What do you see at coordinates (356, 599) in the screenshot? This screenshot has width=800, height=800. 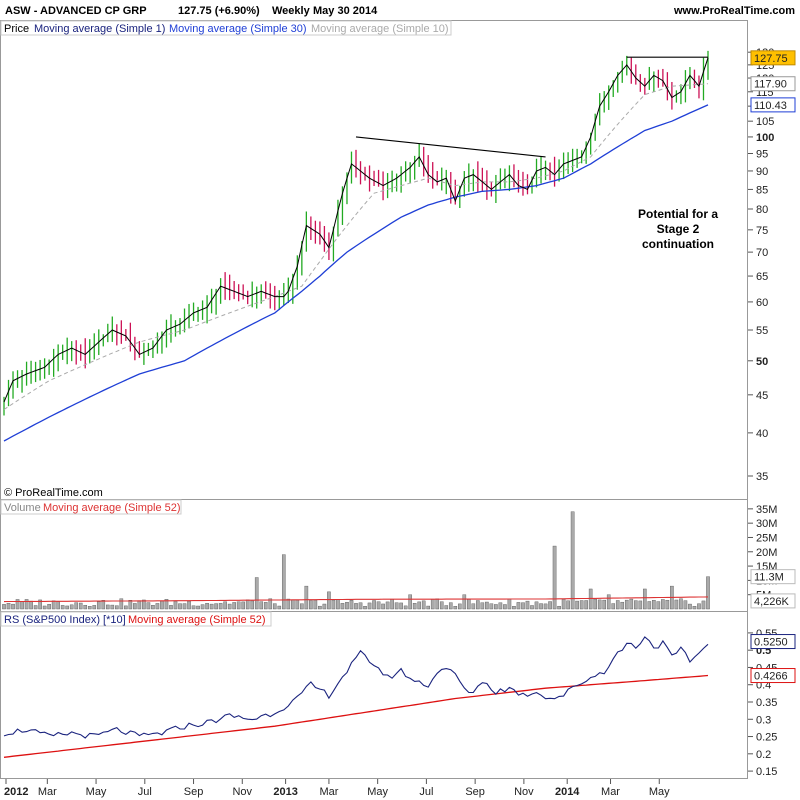 I see `volume-ma-line` at bounding box center [356, 599].